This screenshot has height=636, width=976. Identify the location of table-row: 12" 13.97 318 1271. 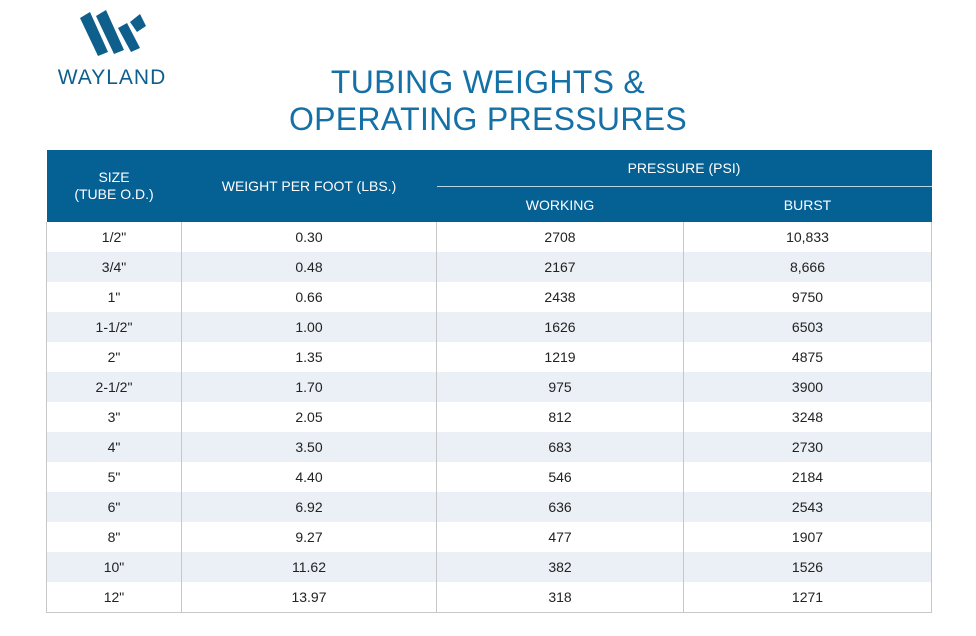
(489, 597).